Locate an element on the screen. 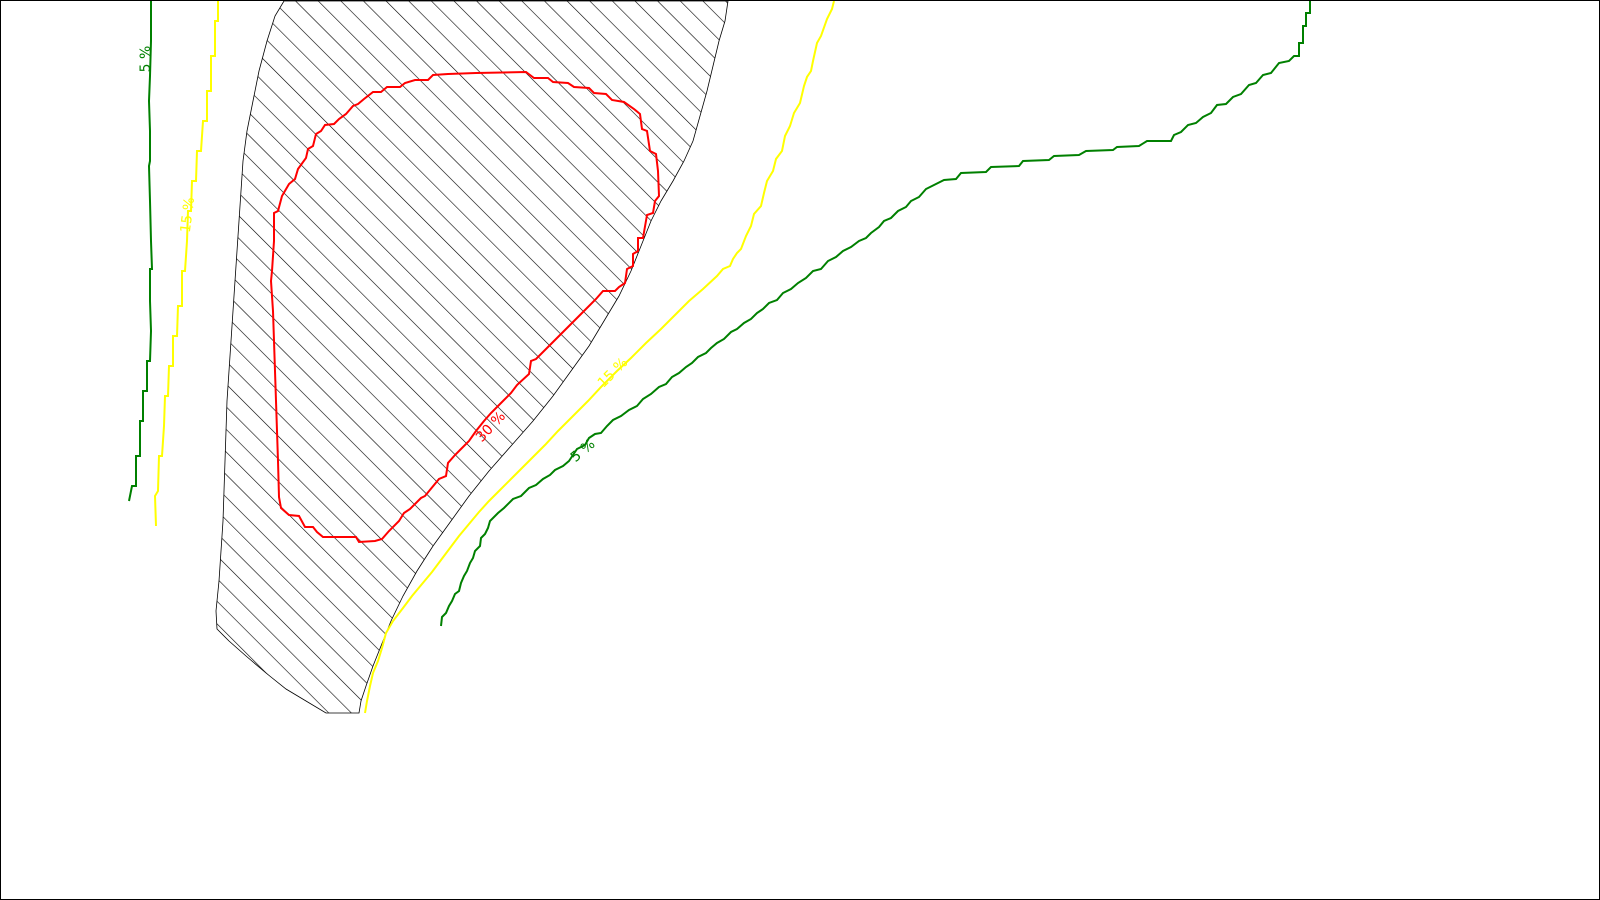  contour-15-east-label: 15 % is located at coordinates (613, 373).